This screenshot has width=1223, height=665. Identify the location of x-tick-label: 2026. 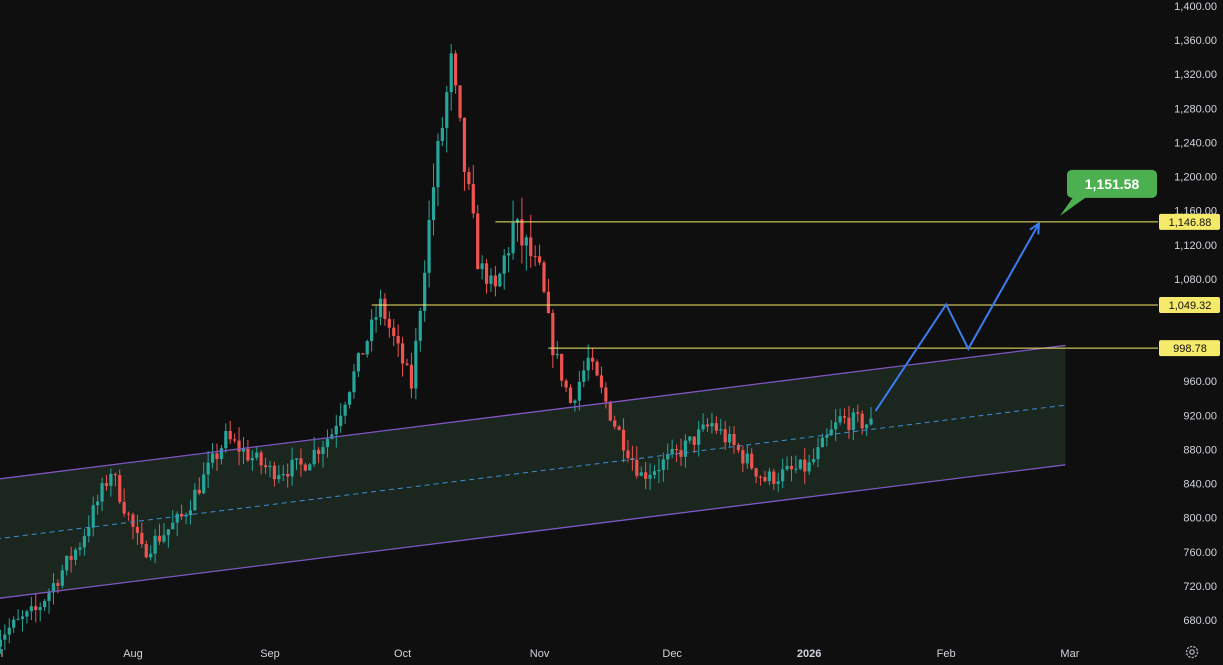
(809, 654).